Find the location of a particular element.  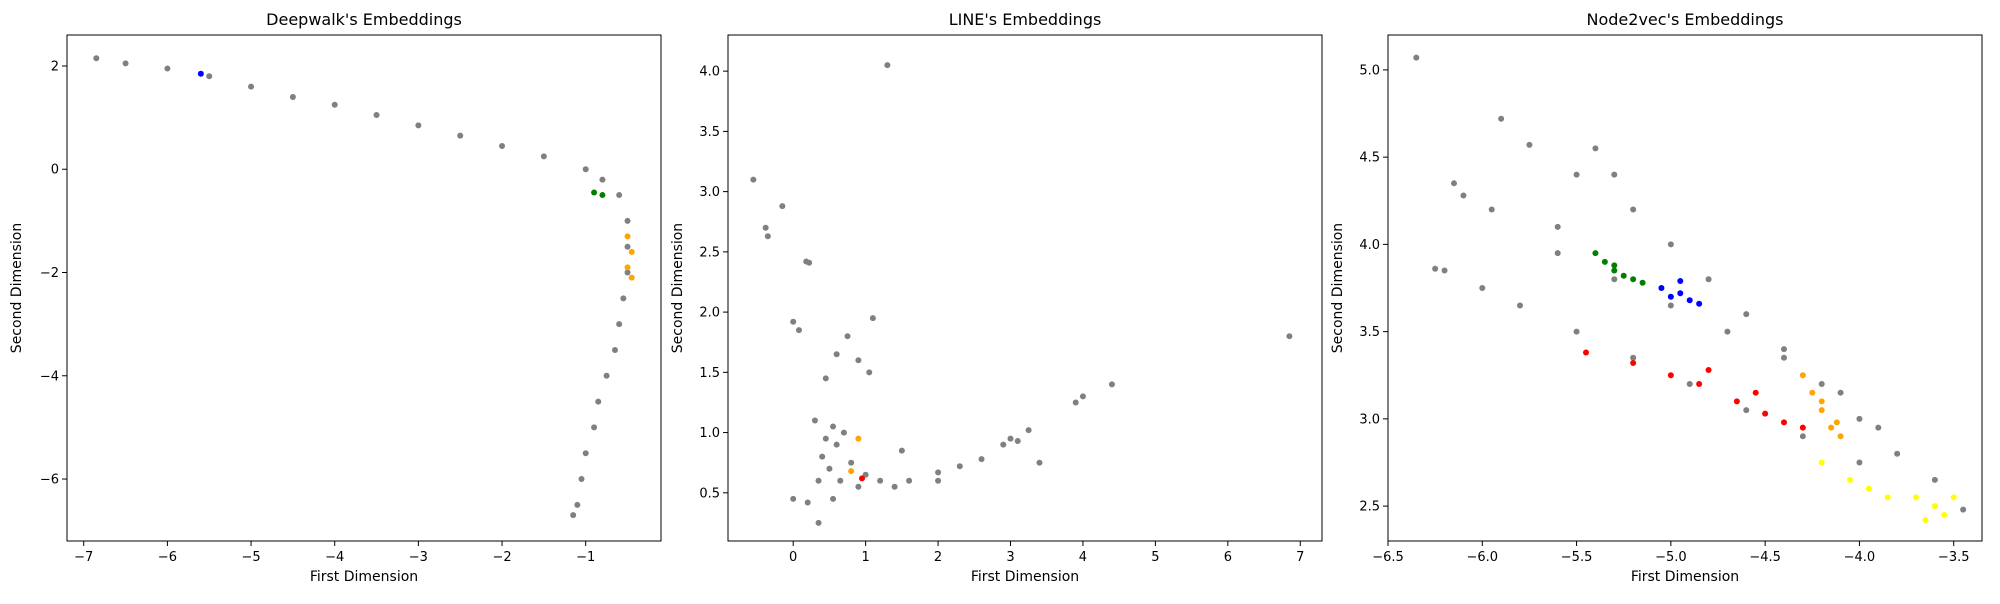

x-tick-label: −4.0 is located at coordinates (1860, 557).